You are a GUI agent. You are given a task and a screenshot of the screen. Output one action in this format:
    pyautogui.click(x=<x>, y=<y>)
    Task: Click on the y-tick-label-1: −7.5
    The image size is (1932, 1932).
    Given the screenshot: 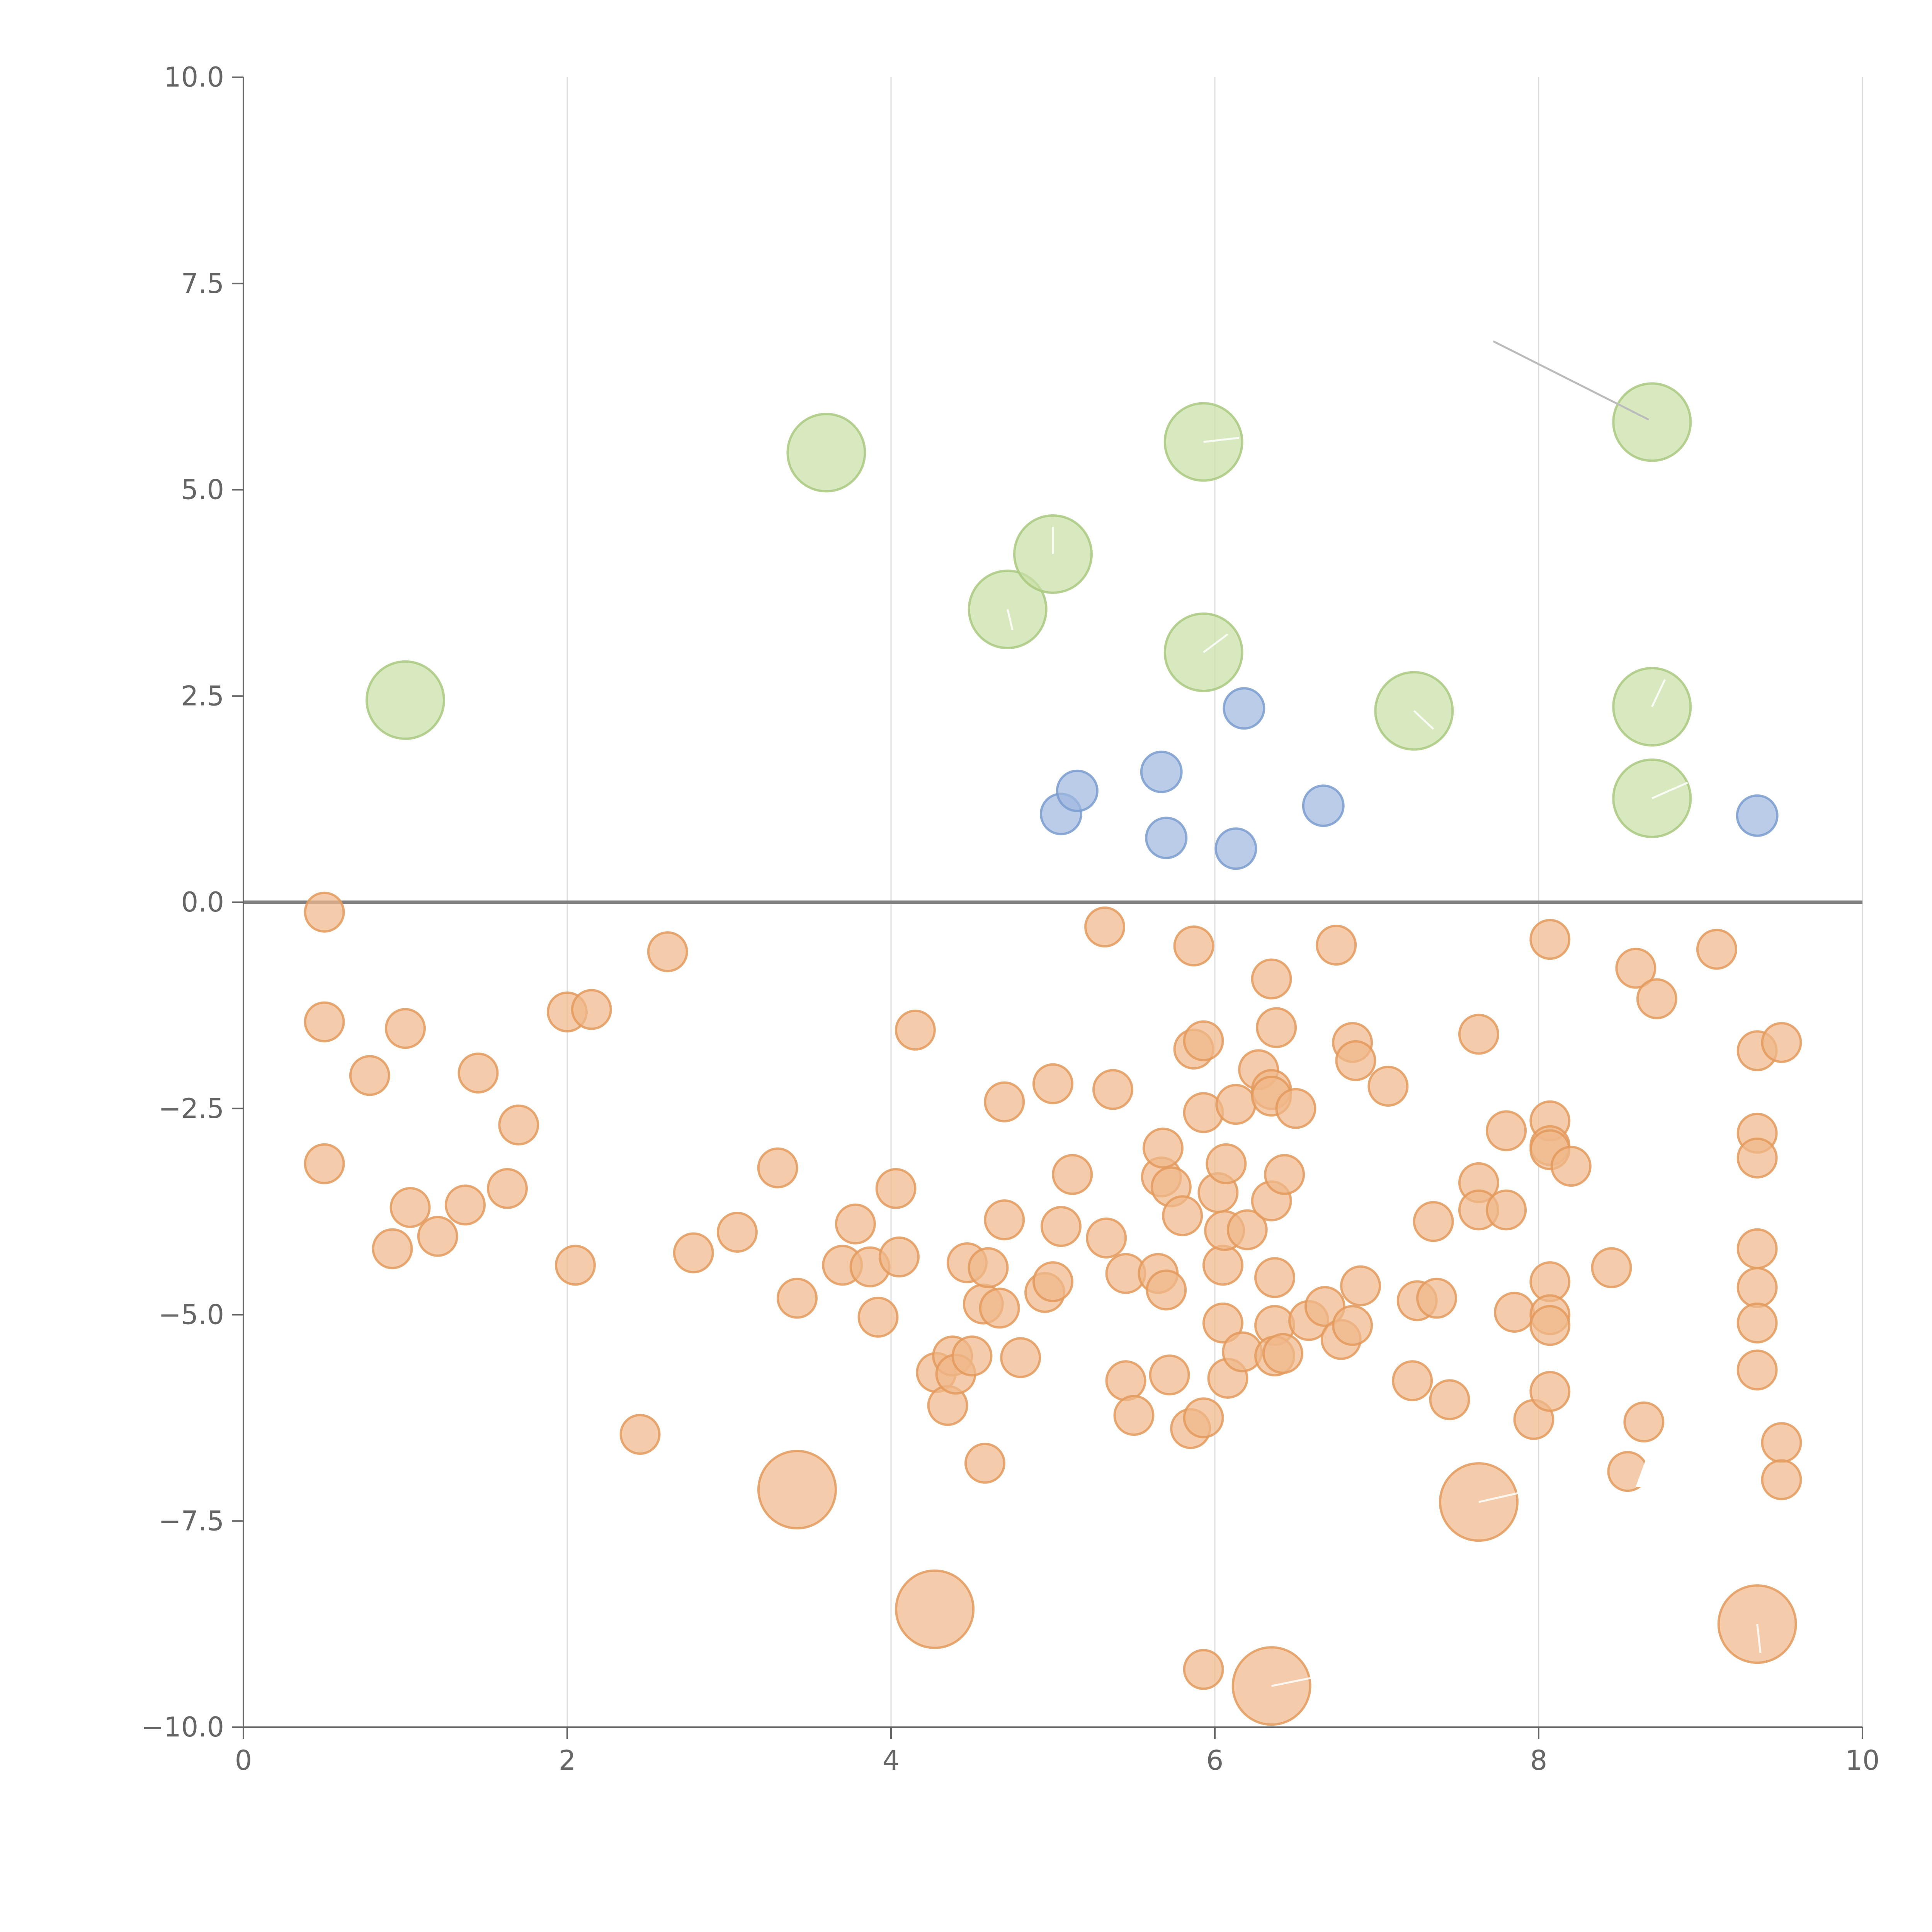 What is the action you would take?
    pyautogui.click(x=191, y=1521)
    